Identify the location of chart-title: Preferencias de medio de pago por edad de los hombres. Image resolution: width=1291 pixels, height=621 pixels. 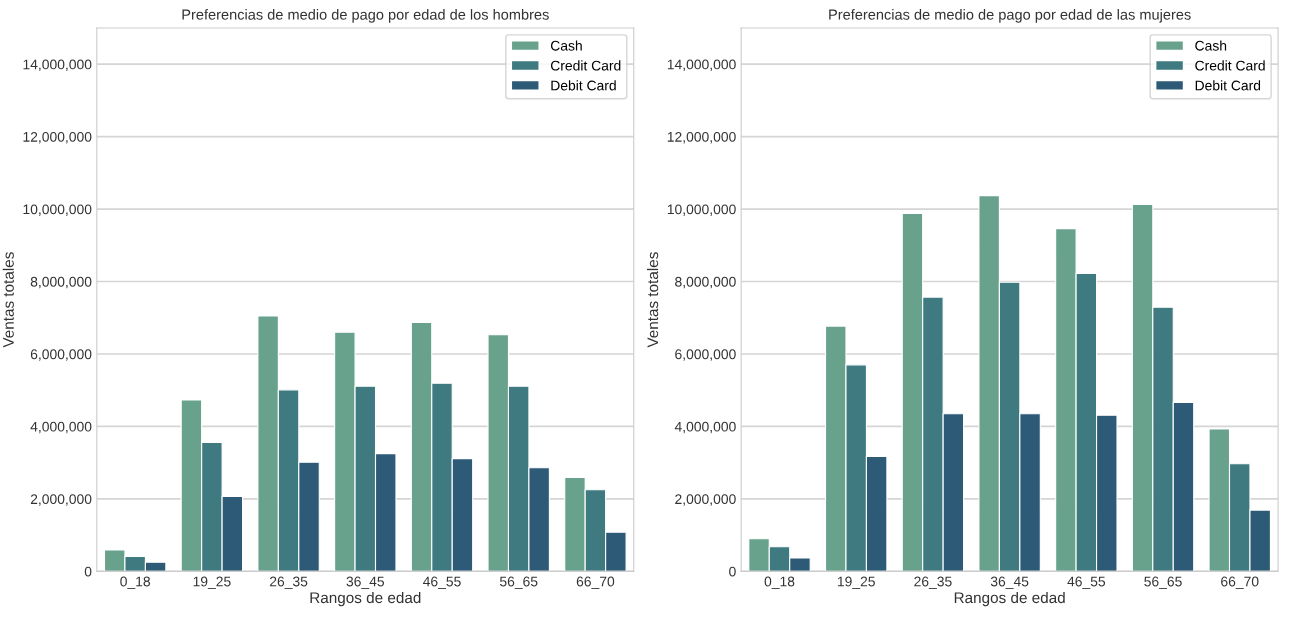
(365, 16).